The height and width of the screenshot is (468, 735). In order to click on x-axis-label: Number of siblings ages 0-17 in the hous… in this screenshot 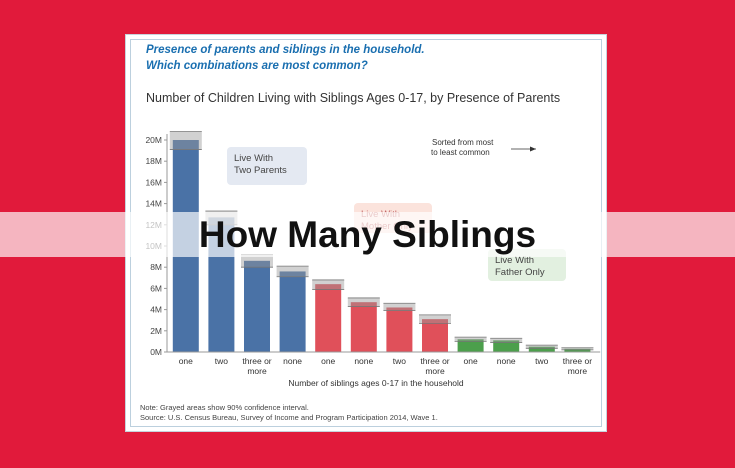, I will do `click(376, 383)`.